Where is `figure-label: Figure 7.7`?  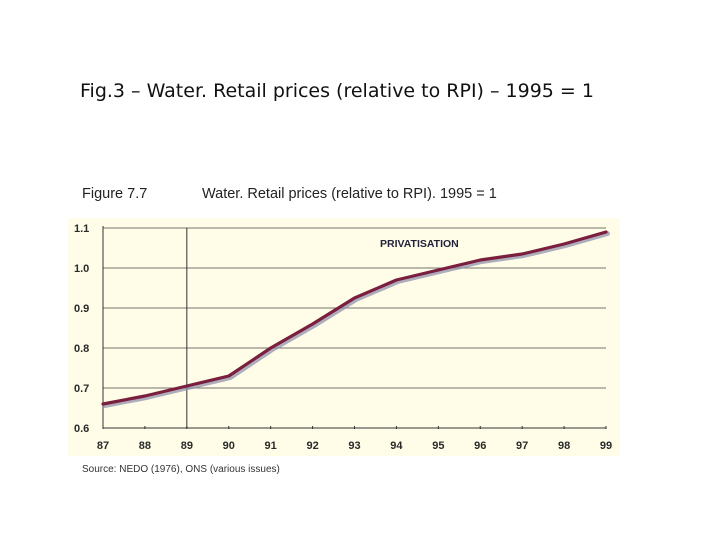
figure-label: Figure 7.7 is located at coordinates (115, 194).